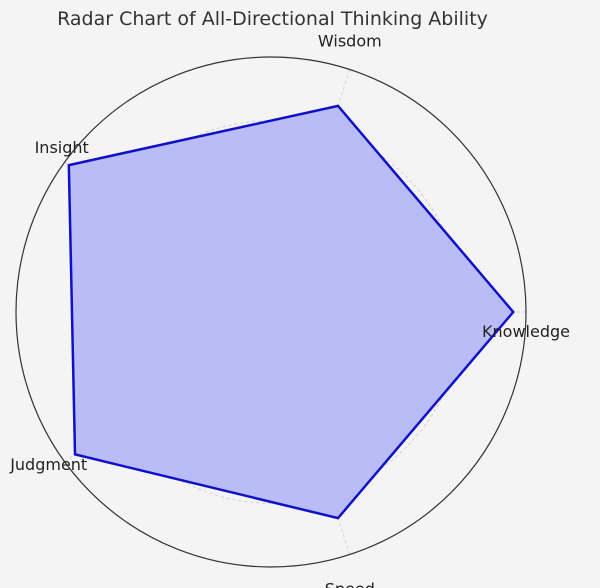 This screenshot has width=600, height=588. What do you see at coordinates (350, 584) in the screenshot?
I see `axis-label-speed: Speed` at bounding box center [350, 584].